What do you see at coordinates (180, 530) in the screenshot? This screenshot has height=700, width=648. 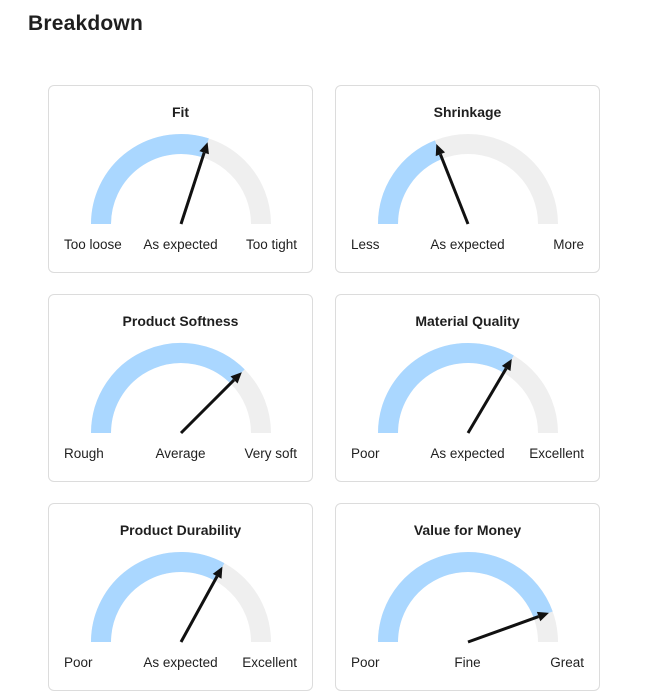 I see `card-title: Product Durability` at bounding box center [180, 530].